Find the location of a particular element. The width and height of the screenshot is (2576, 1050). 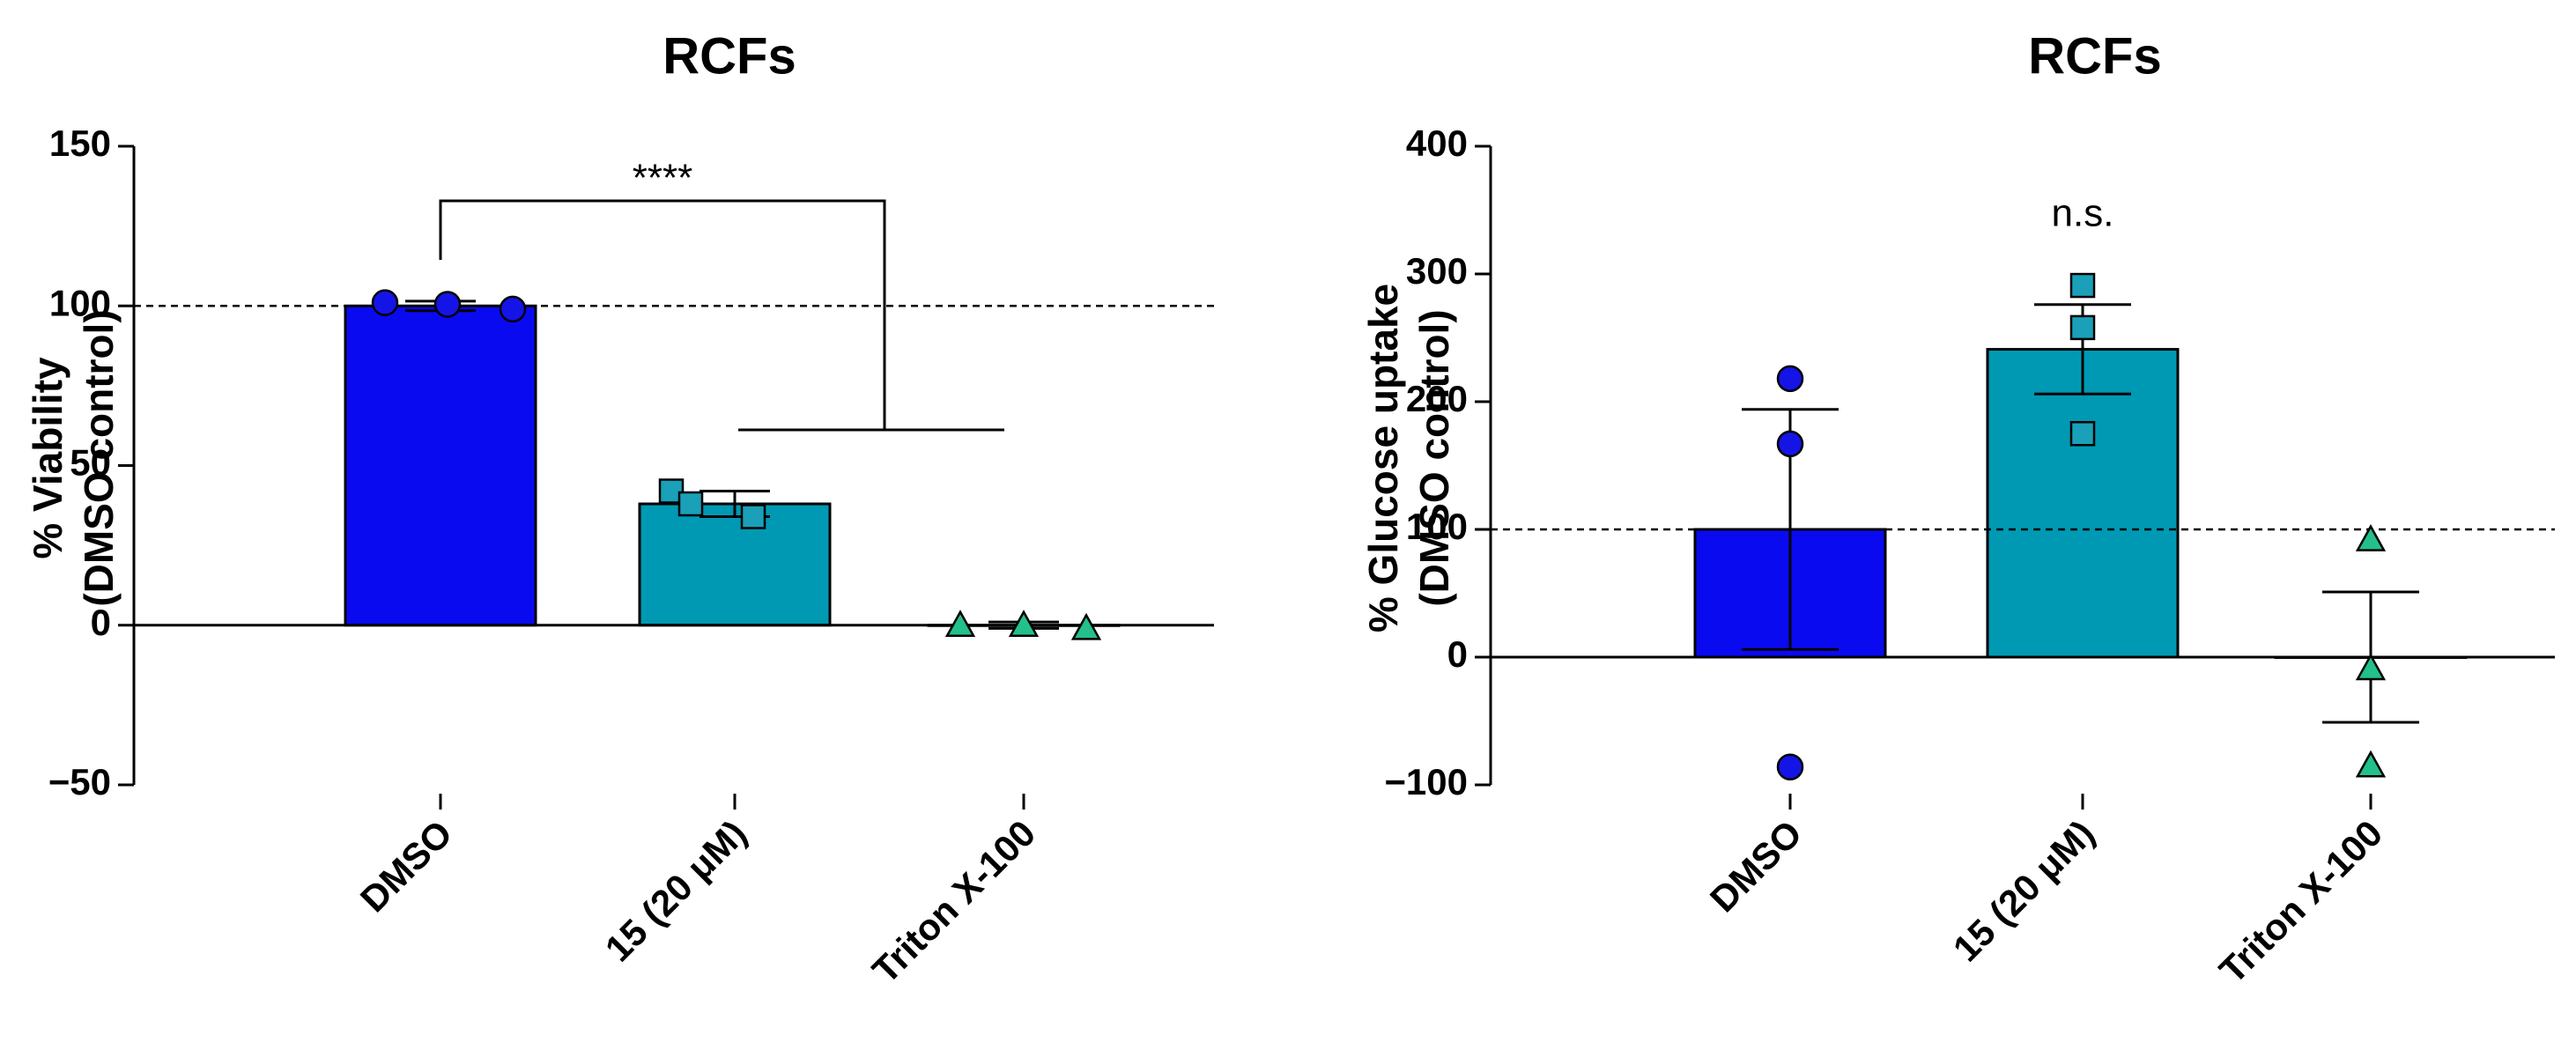

y-tick-label: 150 is located at coordinates (80, 143).